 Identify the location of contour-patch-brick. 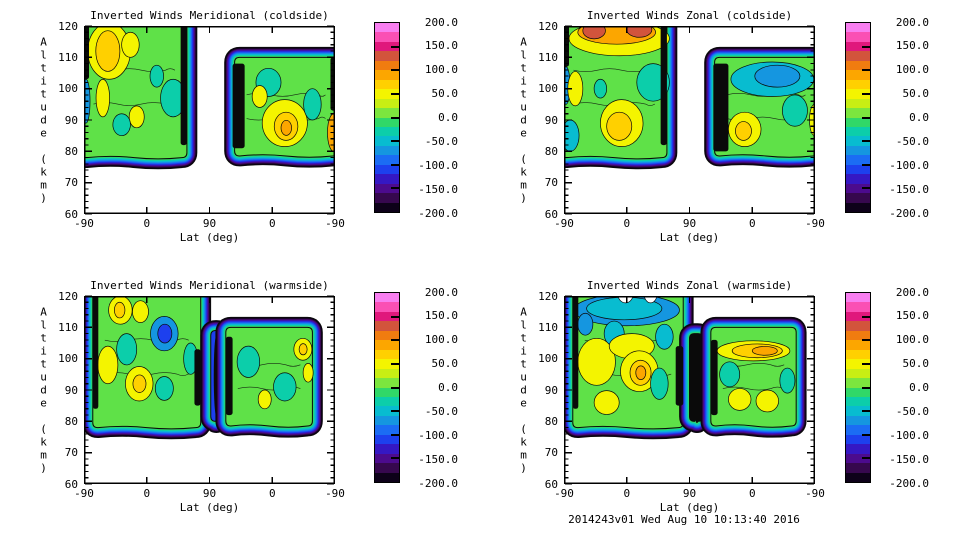
(639, 32).